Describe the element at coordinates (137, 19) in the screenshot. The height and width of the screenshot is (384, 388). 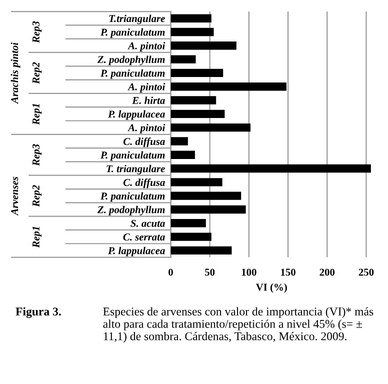
I see `y-tick-label: T.triangulare` at that location.